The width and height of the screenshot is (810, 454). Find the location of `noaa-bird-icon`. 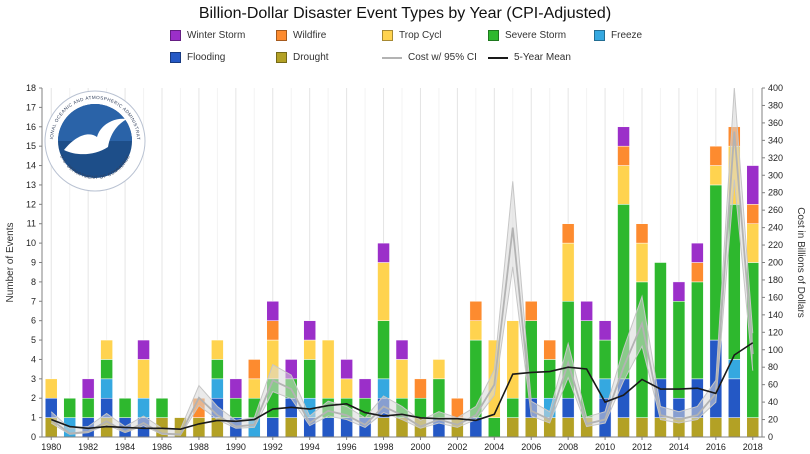

noaa-bird-icon is located at coordinates (95, 136).